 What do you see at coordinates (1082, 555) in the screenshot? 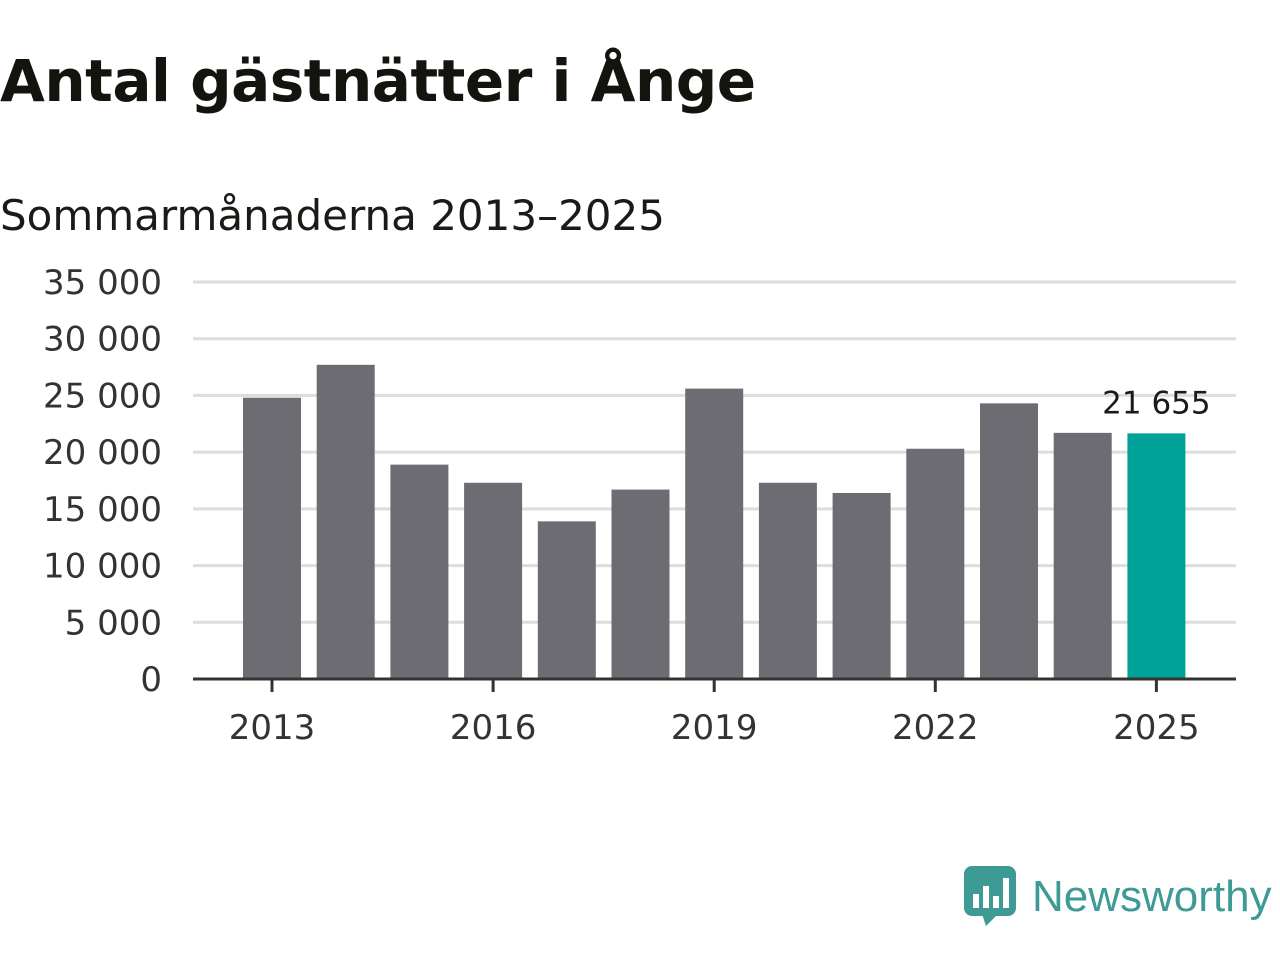
I see `bar-2024` at bounding box center [1082, 555].